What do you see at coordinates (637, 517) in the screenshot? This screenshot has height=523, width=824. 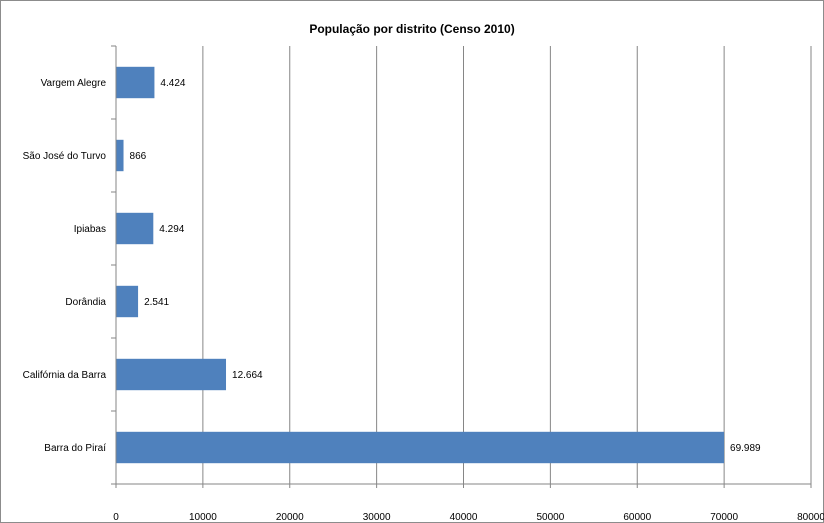 I see `x-tick-label: 60000` at bounding box center [637, 517].